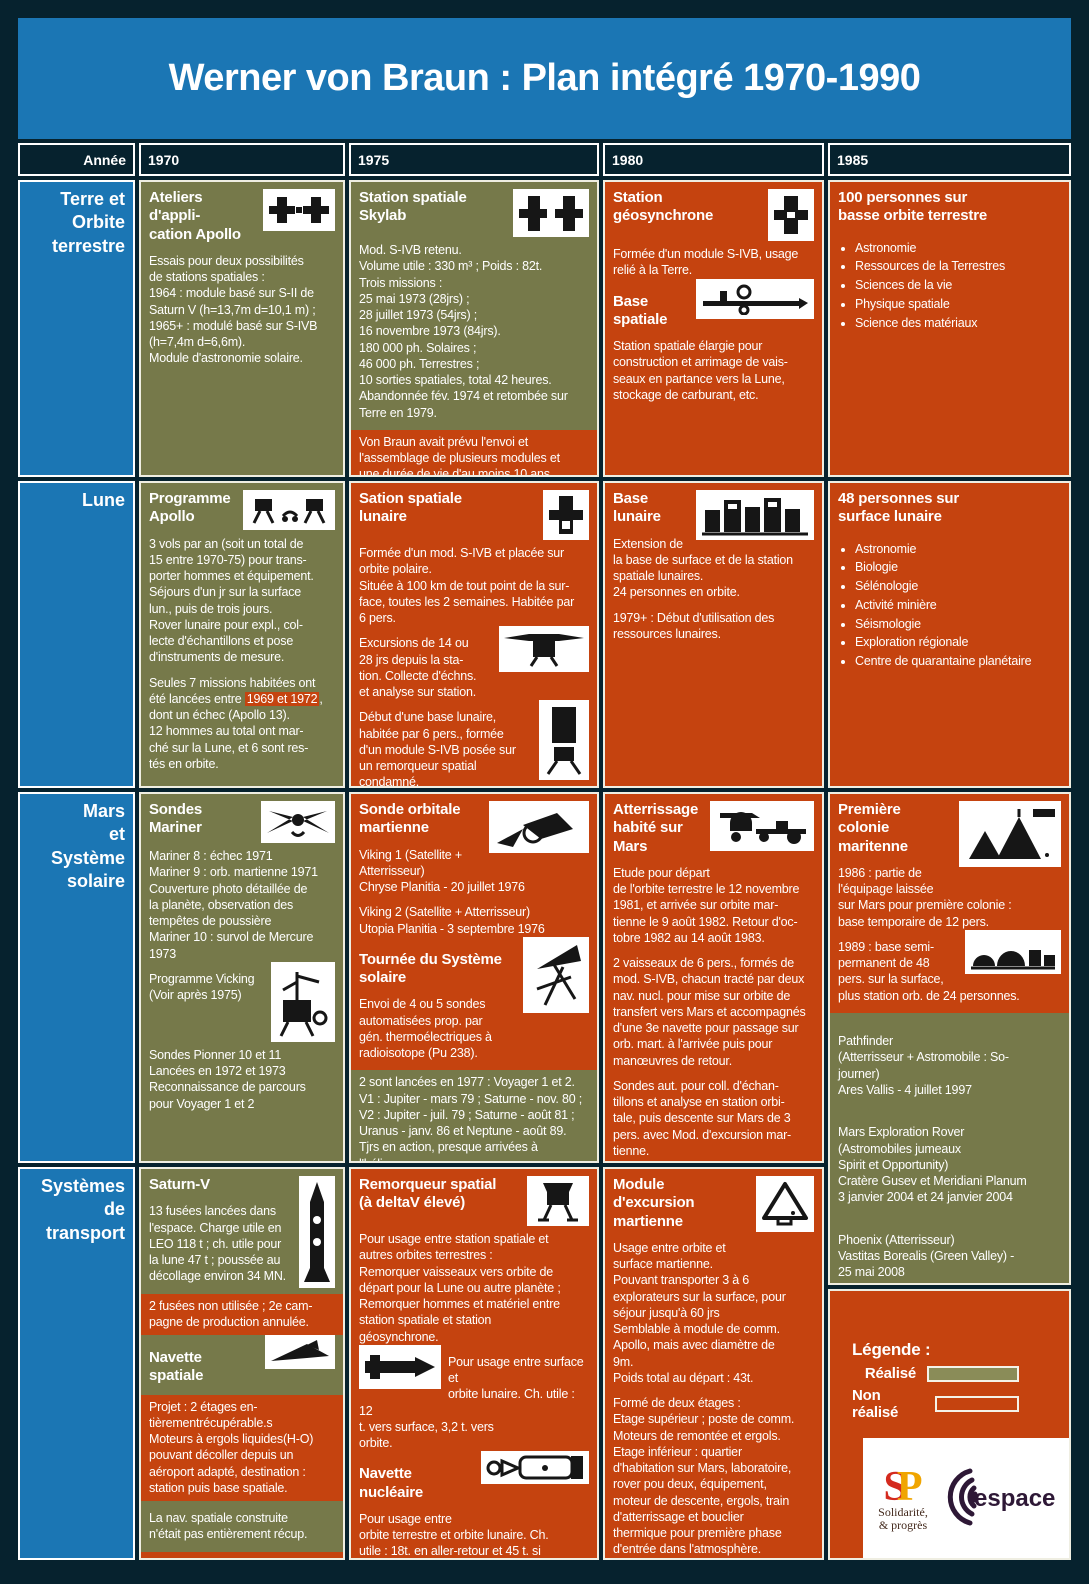  Describe the element at coordinates (564, 740) in the screenshot. I see `lunar-base-module-icon` at that location.